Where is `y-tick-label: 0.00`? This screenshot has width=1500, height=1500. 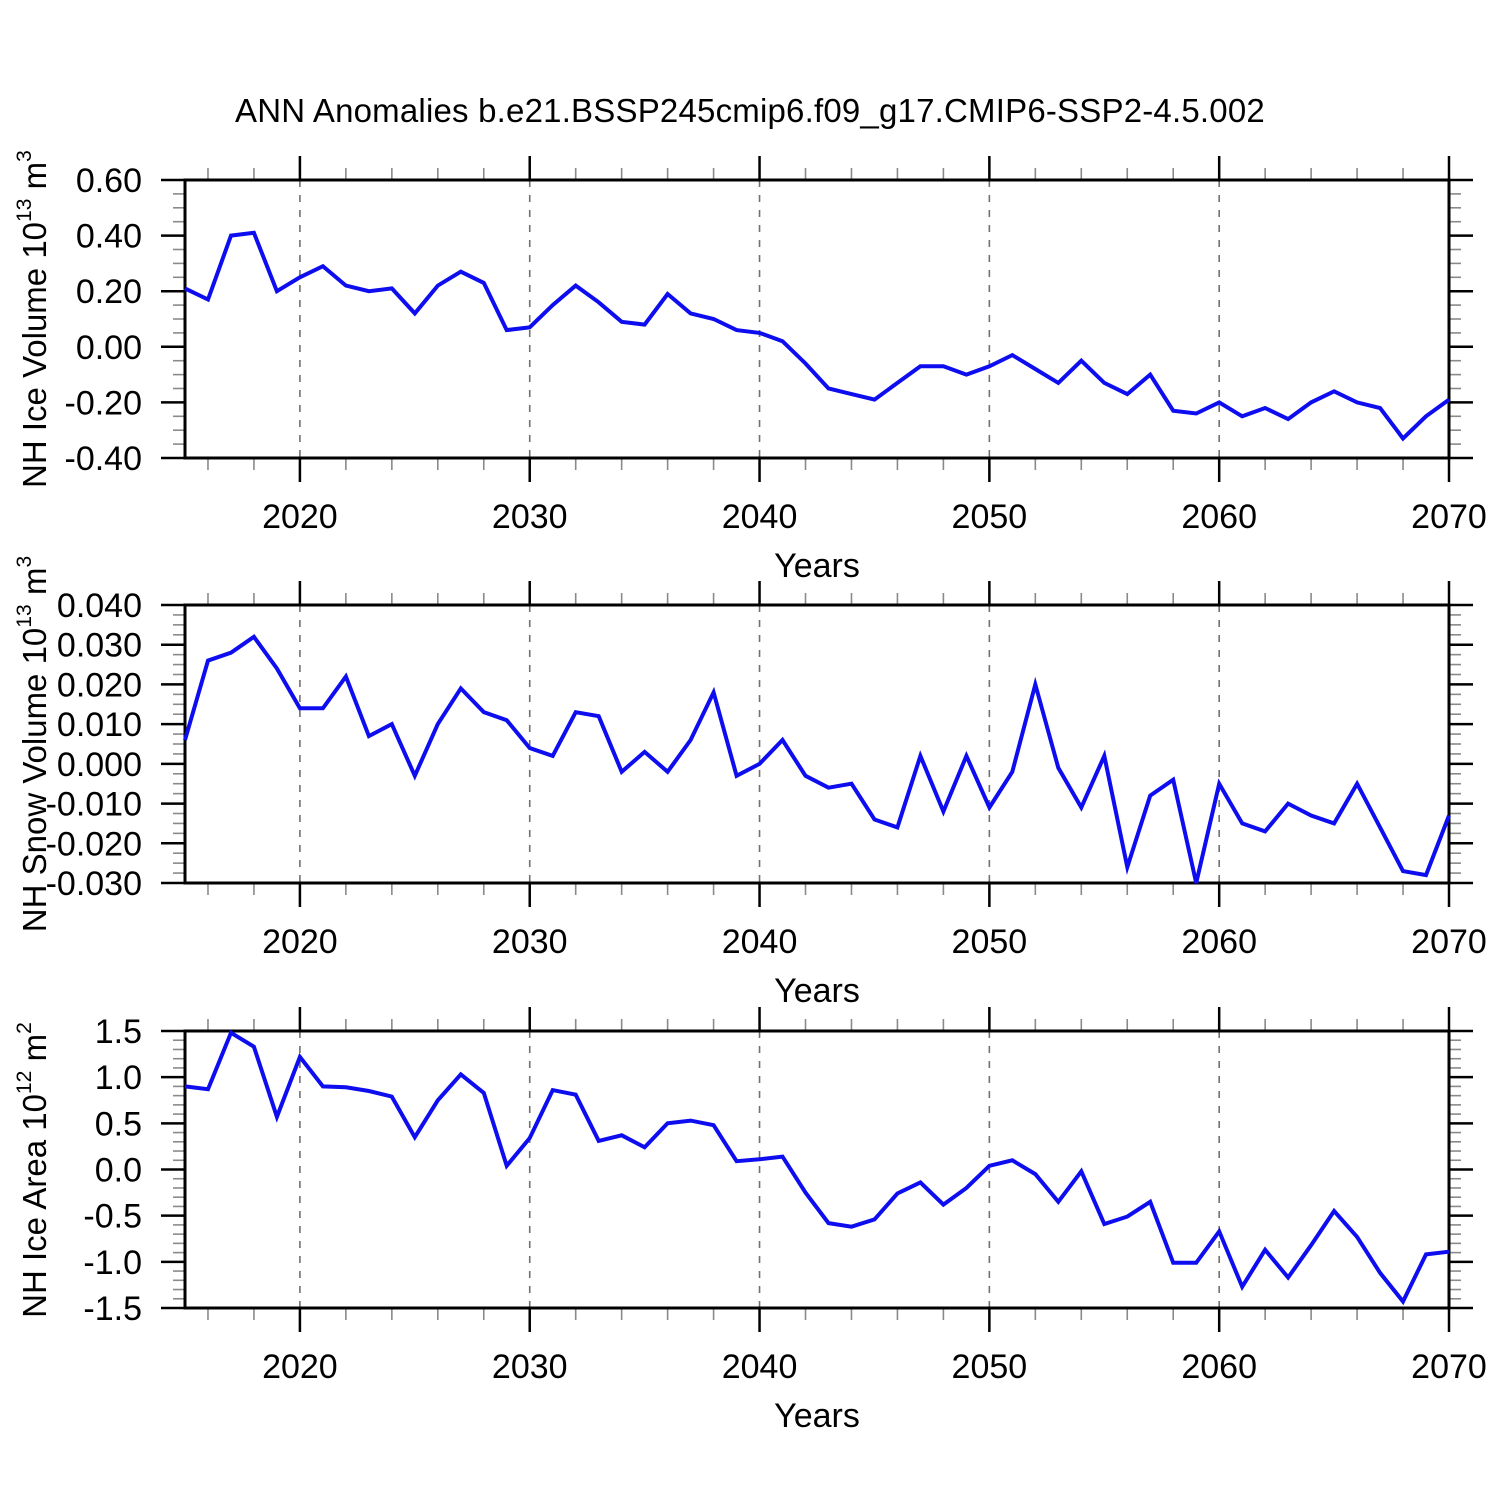
y-tick-label: 0.00 is located at coordinates (109, 348).